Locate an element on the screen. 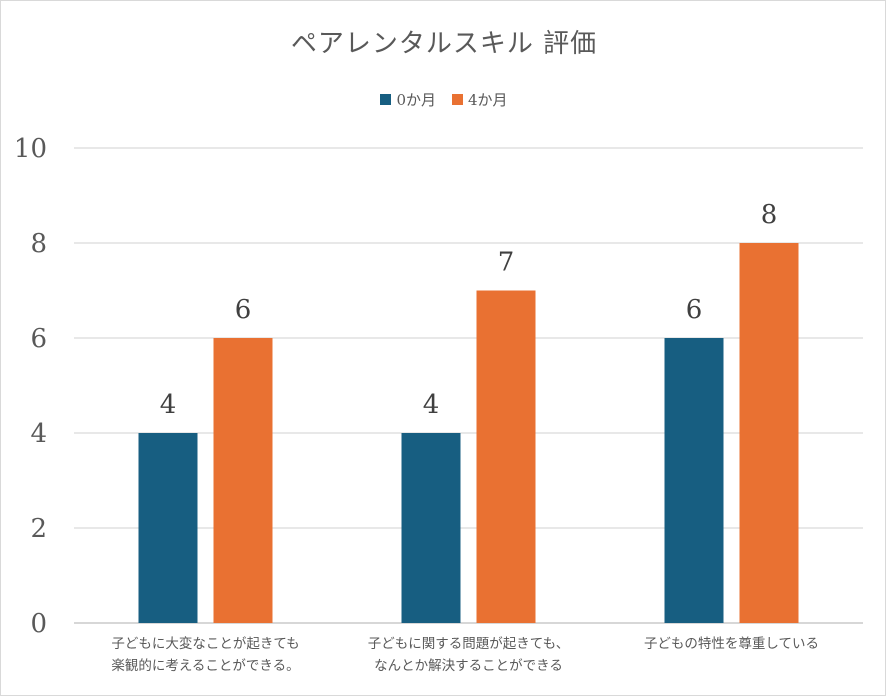 Image resolution: width=886 pixels, height=697 pixels. legend: 0か月 4か月 is located at coordinates (443, 99).